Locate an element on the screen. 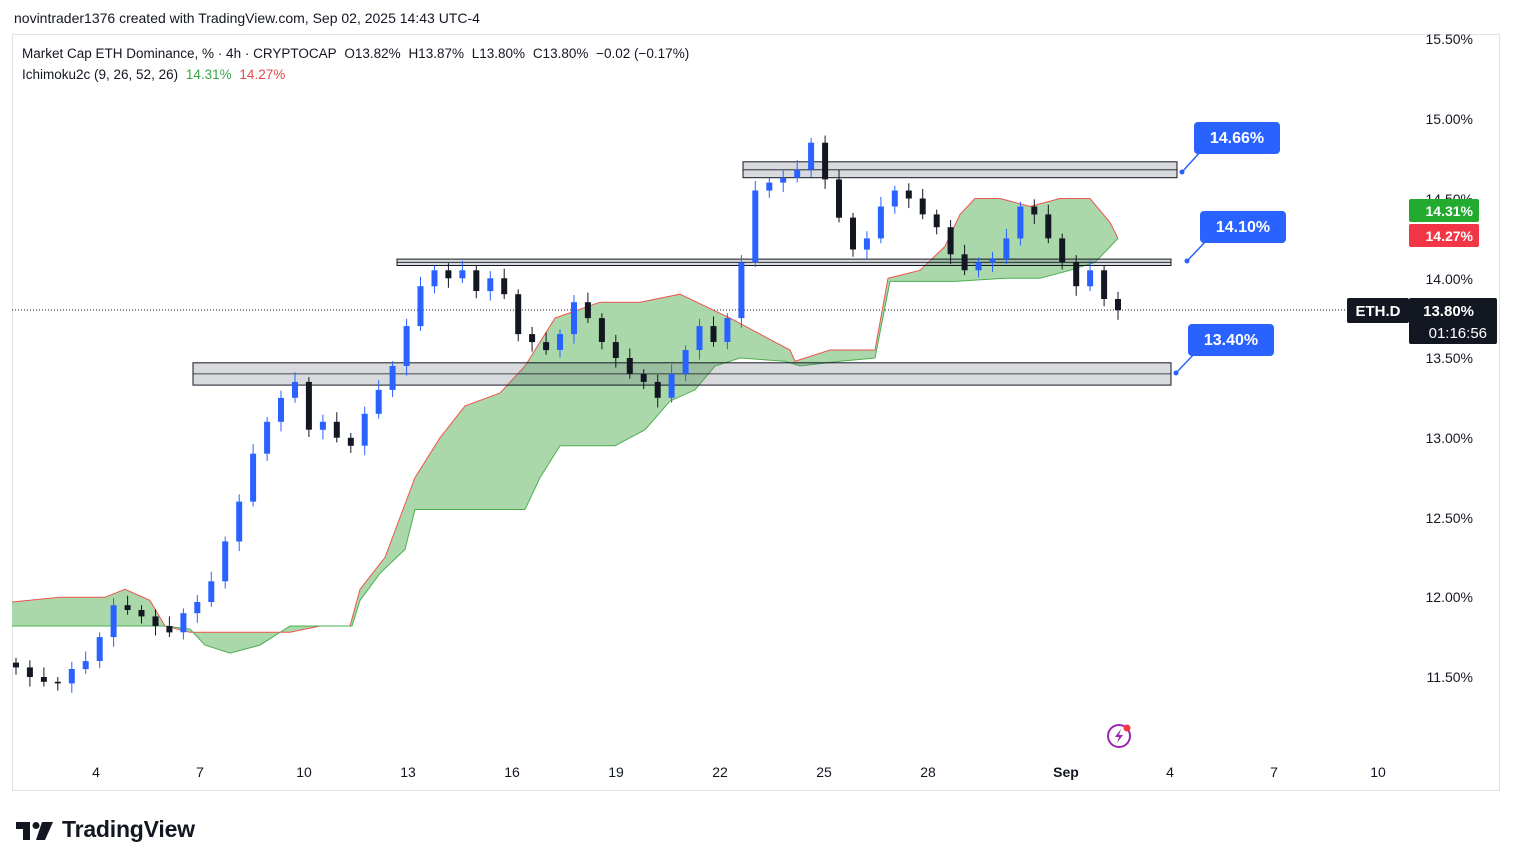 The width and height of the screenshot is (1513, 867). tradingview-logo: TradingView is located at coordinates (105, 829).